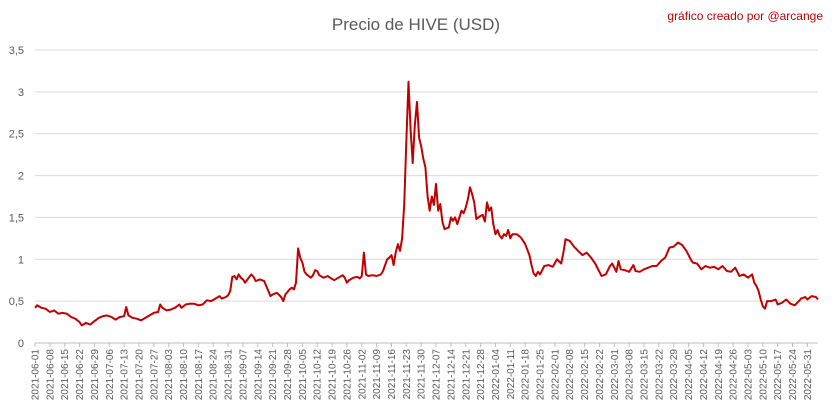 The height and width of the screenshot is (417, 832). I want to click on y-tick-label: 0, so click(21, 344).